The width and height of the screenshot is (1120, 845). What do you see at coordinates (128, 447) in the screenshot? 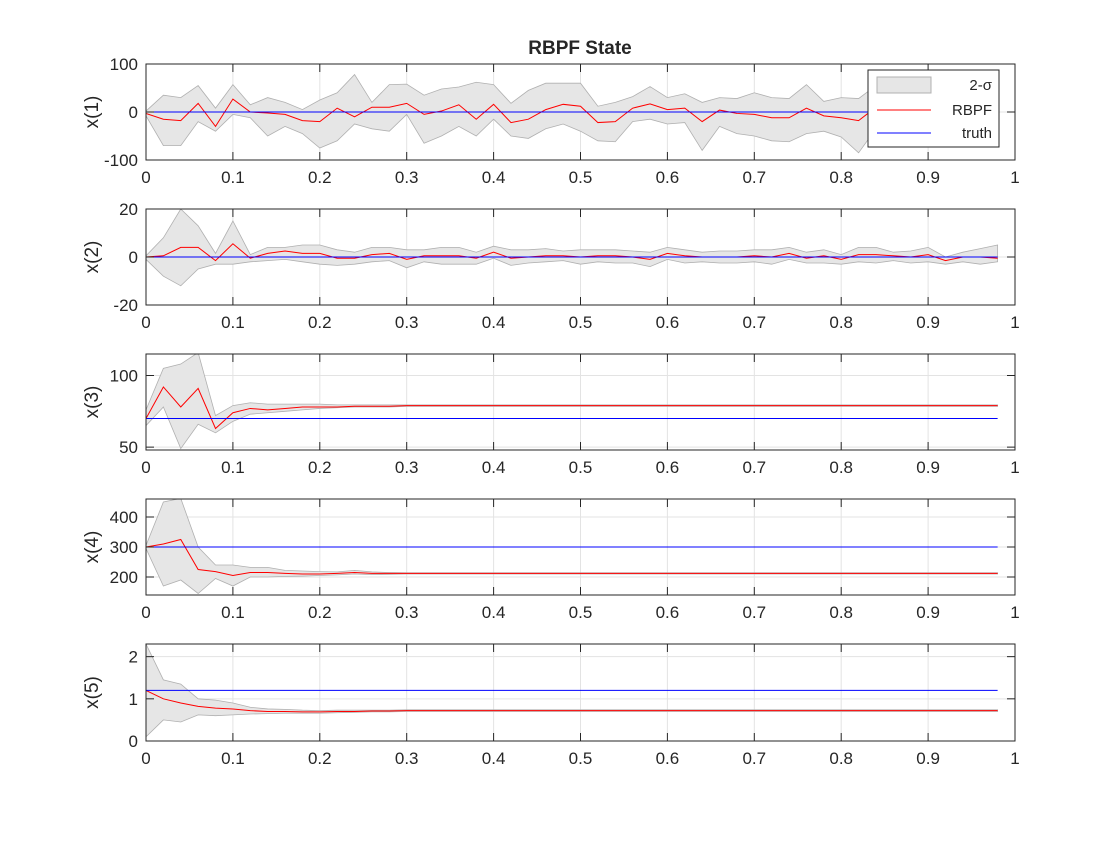
I see `y-tick-label: 50` at bounding box center [128, 447].